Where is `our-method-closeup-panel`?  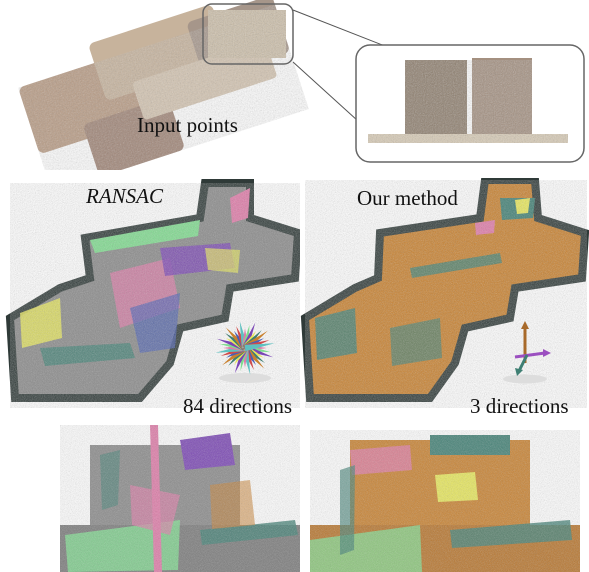 our-method-closeup-panel is located at coordinates (445, 501).